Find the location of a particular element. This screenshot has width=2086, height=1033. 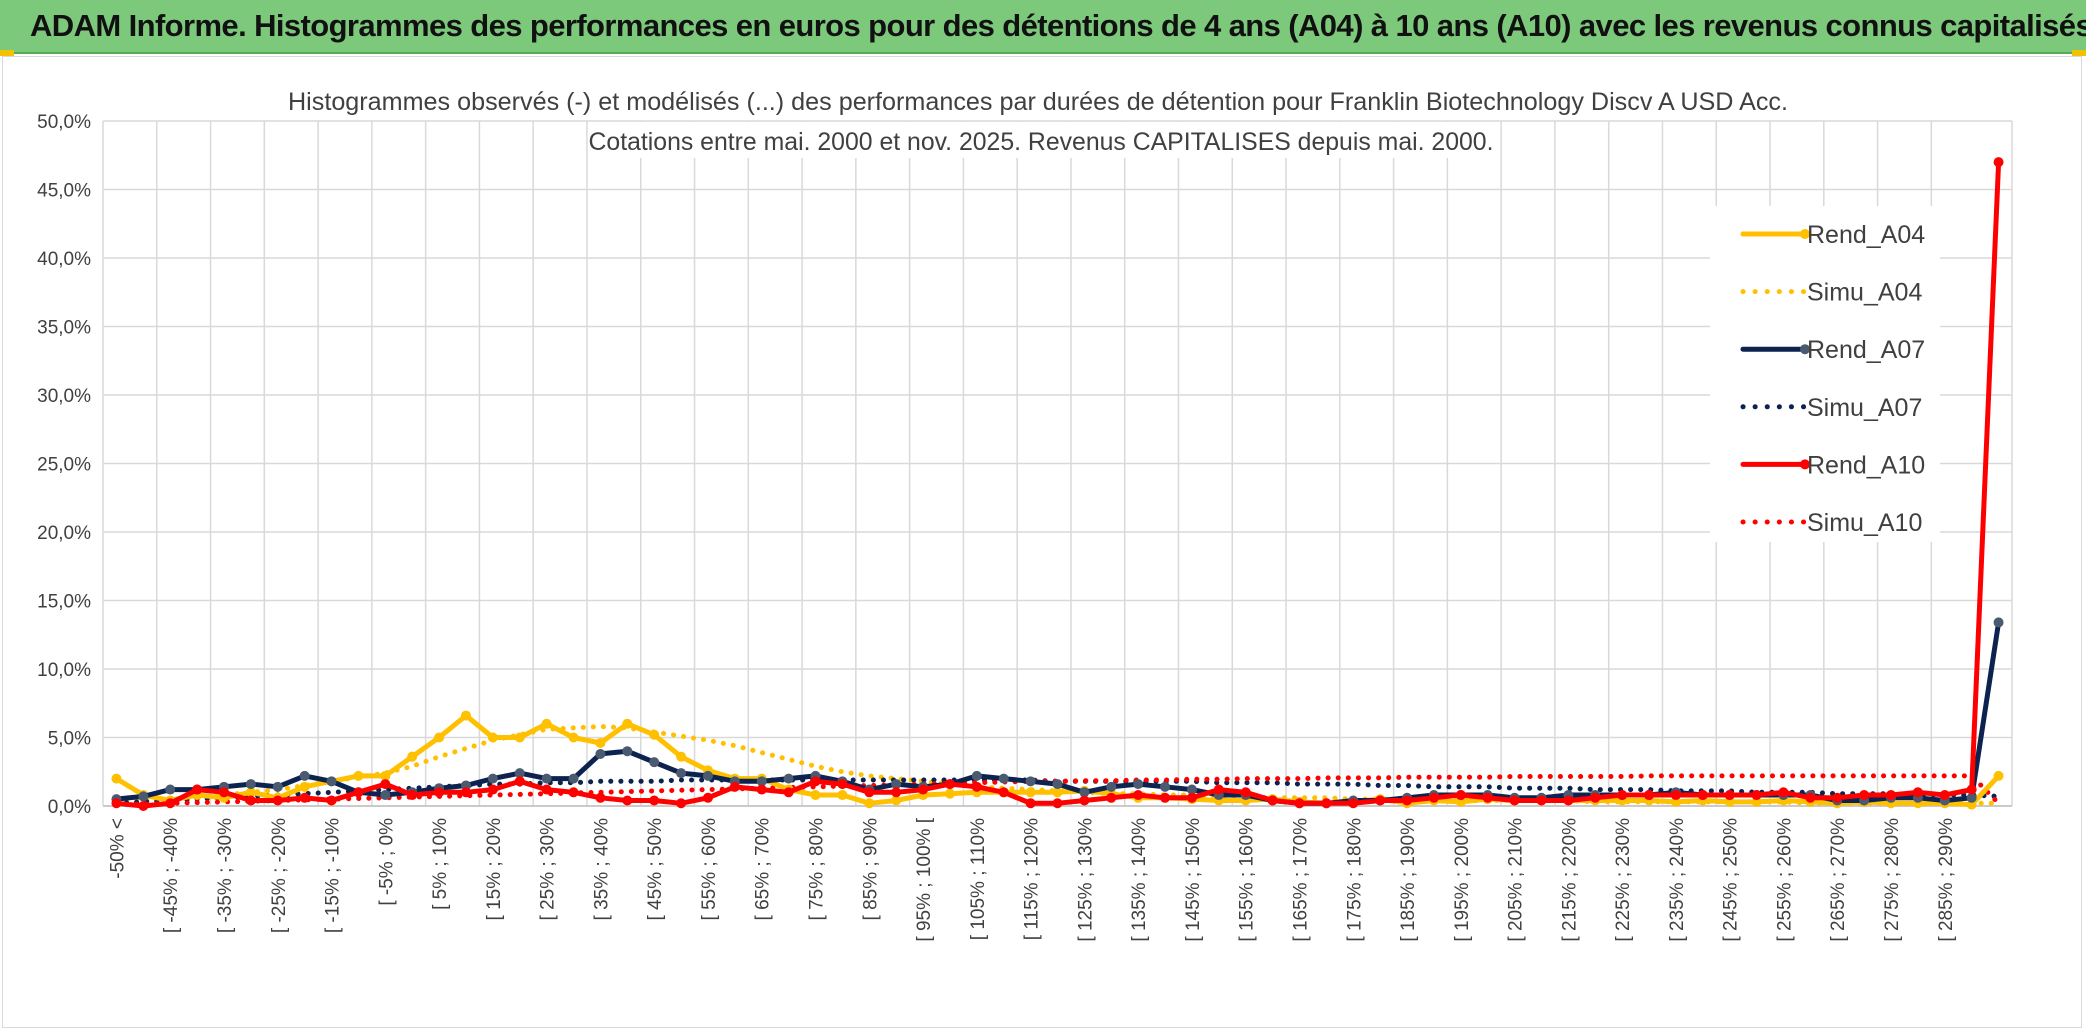

x-tick-label: [ -5% ; 0% is located at coordinates (386, 862).